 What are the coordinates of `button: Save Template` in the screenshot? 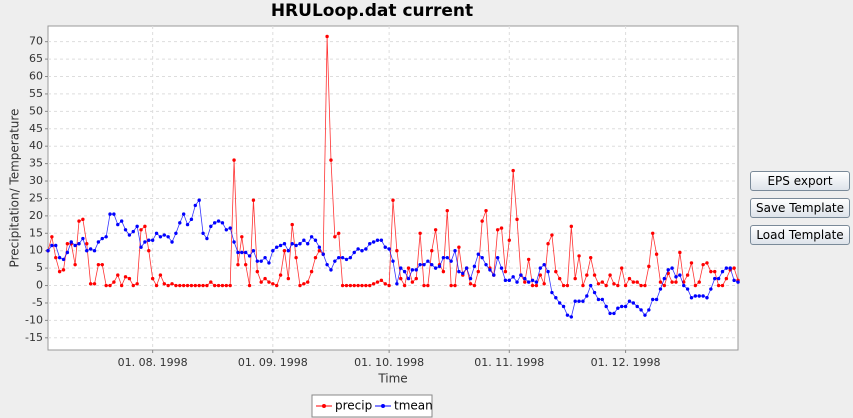 It's located at (800, 208).